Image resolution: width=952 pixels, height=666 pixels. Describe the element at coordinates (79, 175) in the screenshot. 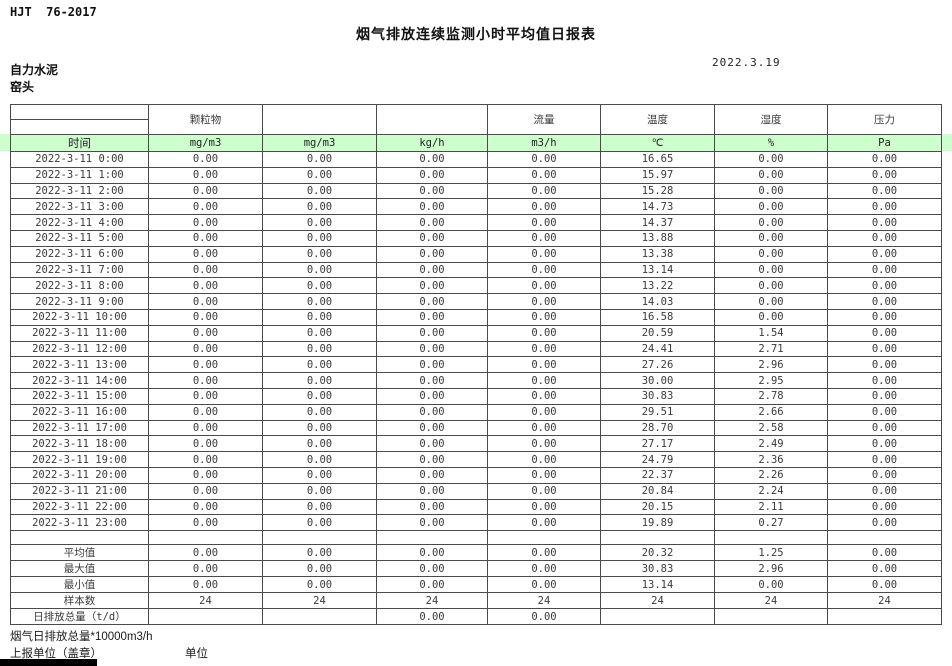

I see `time-cell: 2022-3-11 1:00` at that location.